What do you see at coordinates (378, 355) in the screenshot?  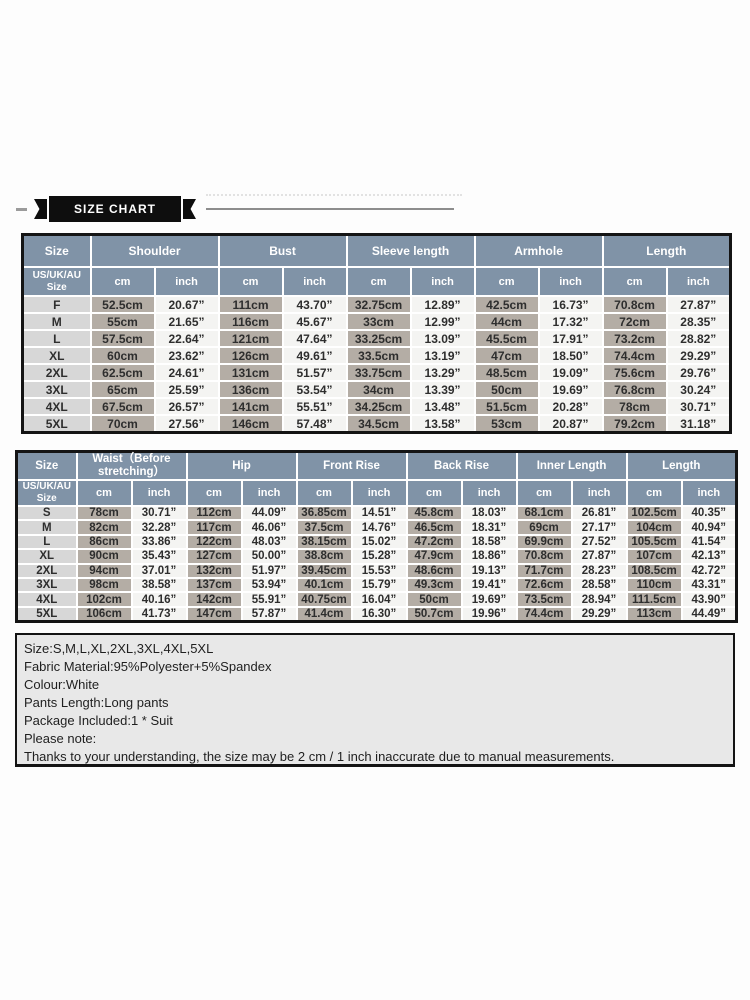 I see `cm-value-cell: 33.5cm` at bounding box center [378, 355].